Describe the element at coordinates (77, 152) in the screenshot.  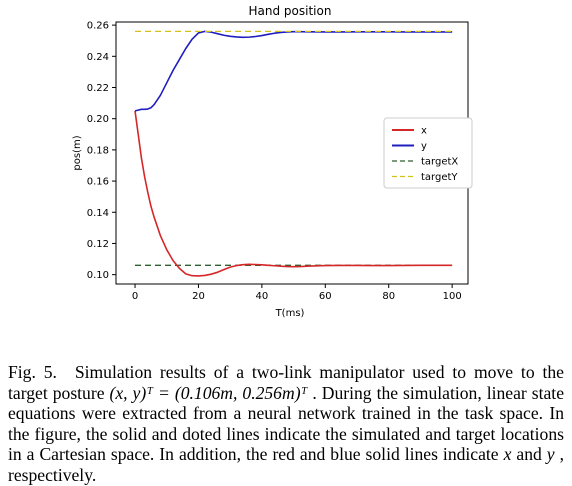
I see `y-axis-label: pos(m)` at that location.